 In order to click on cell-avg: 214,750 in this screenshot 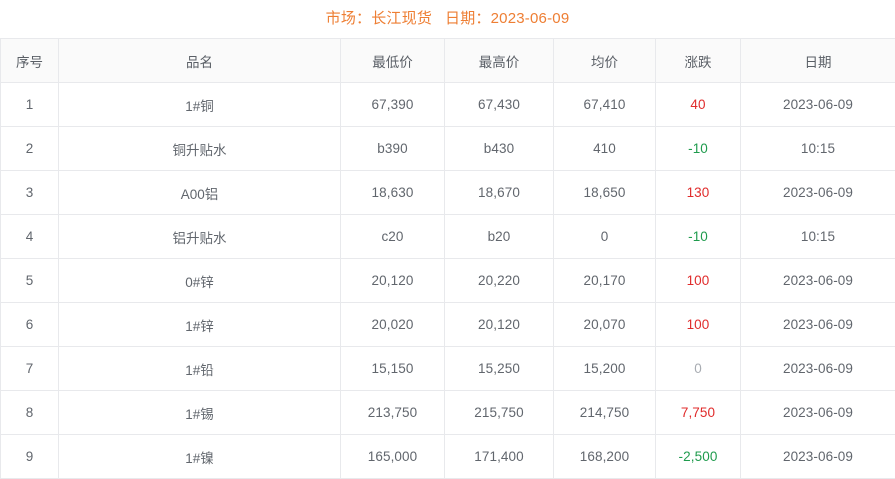, I will do `click(605, 413)`.